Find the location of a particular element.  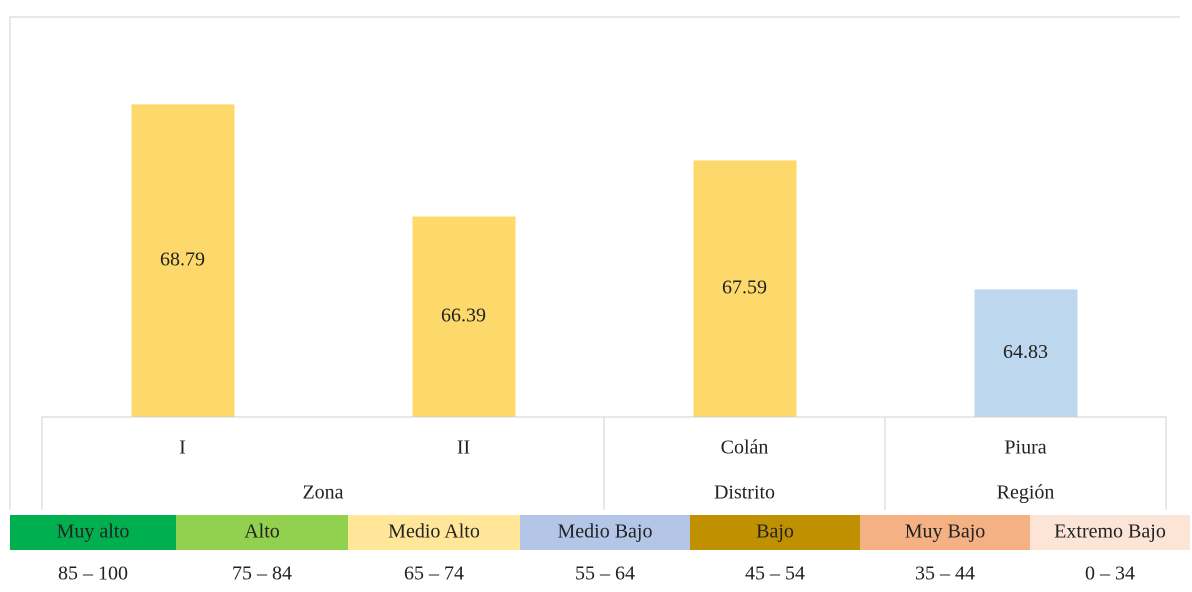

legend-label: Muy Bajo is located at coordinates (945, 532).